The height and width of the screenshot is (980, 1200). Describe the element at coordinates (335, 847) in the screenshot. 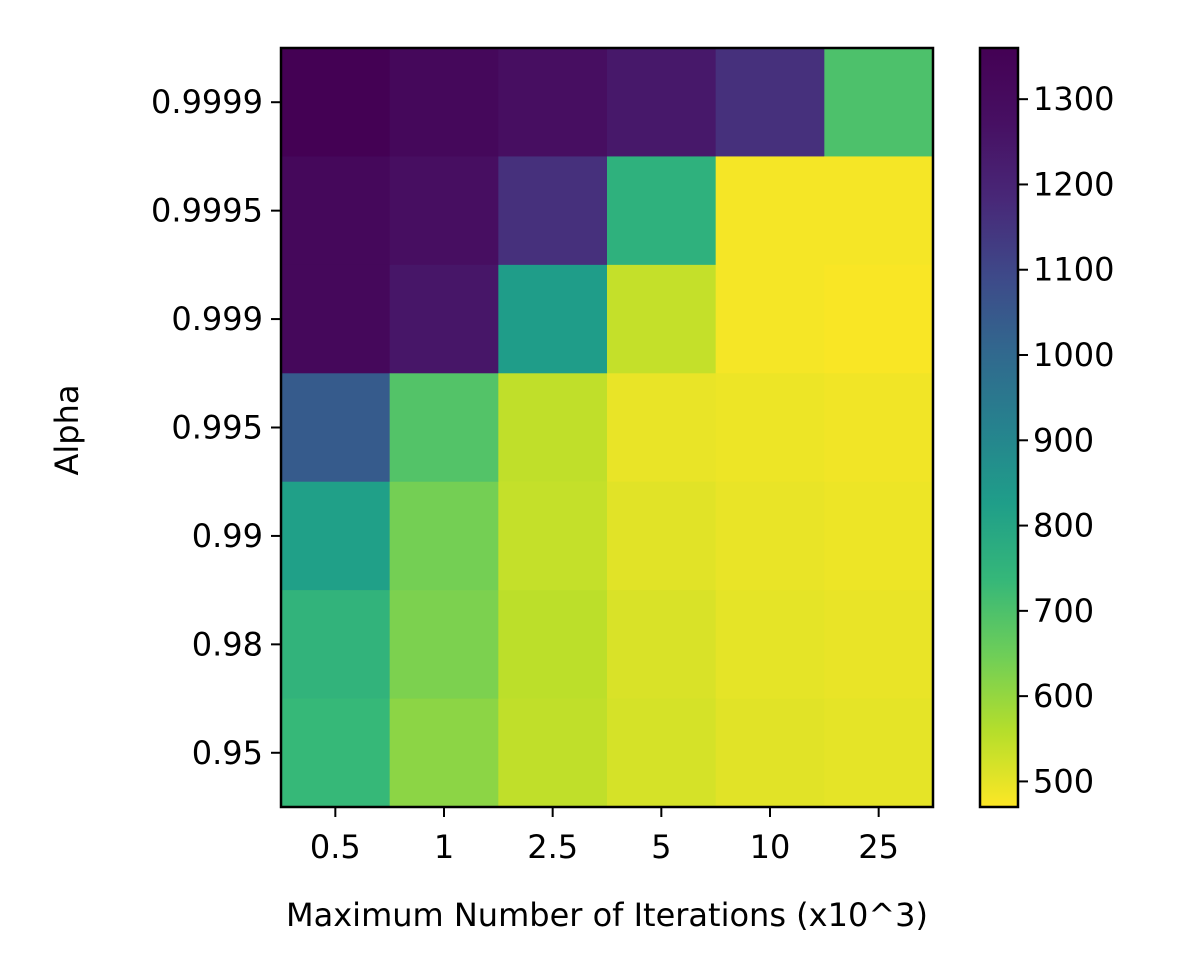

I see `x-tick-label: 0.5` at that location.